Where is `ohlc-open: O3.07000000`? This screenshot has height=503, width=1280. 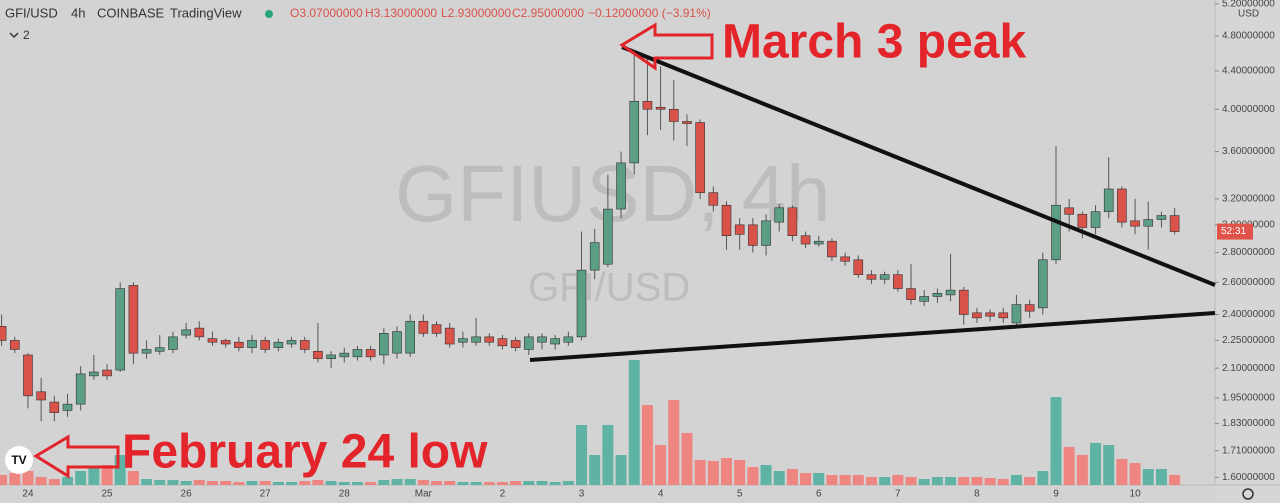 ohlc-open: O3.07000000 is located at coordinates (326, 13).